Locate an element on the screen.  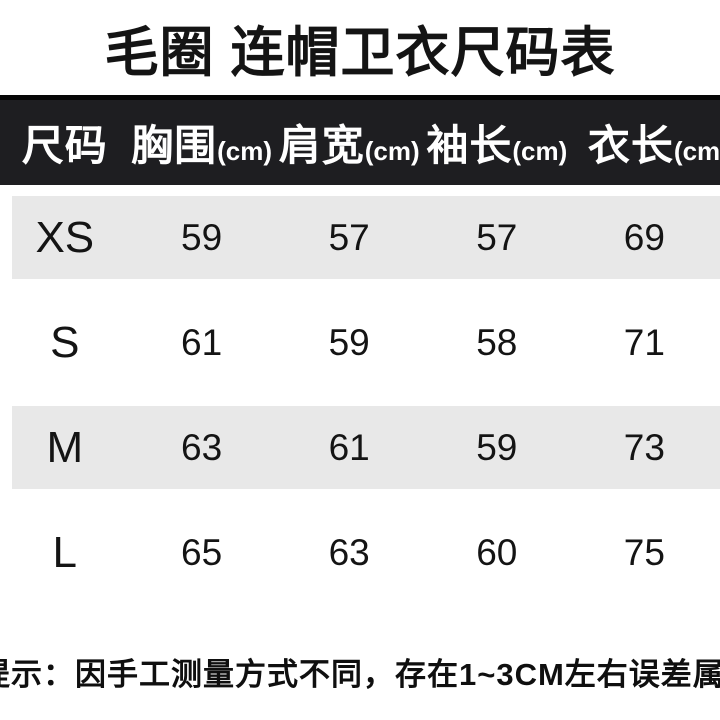
table-row-s: S 61 59 58 71 is located at coordinates (360, 342).